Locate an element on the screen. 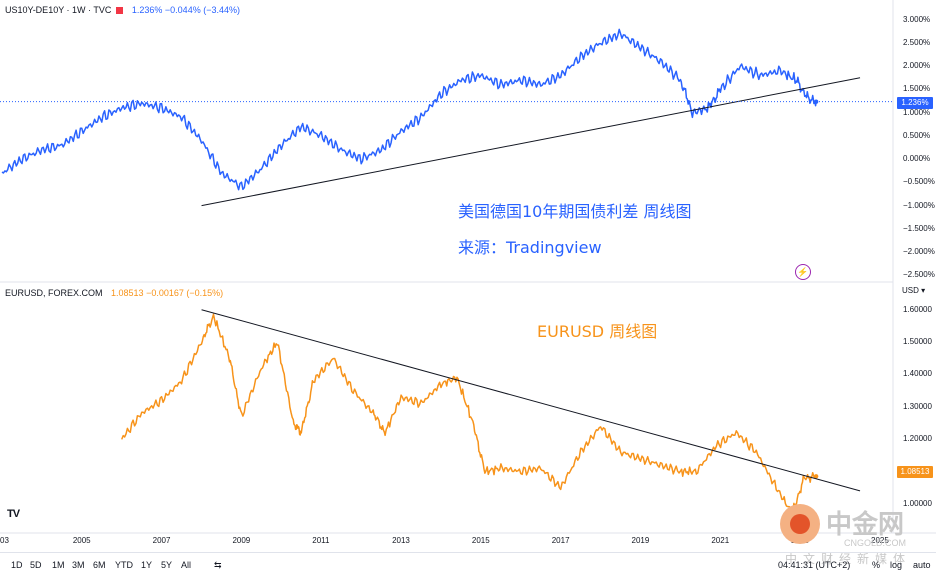 This screenshot has height=578, width=936. spread-ytick-label: −2.000% is located at coordinates (919, 252).